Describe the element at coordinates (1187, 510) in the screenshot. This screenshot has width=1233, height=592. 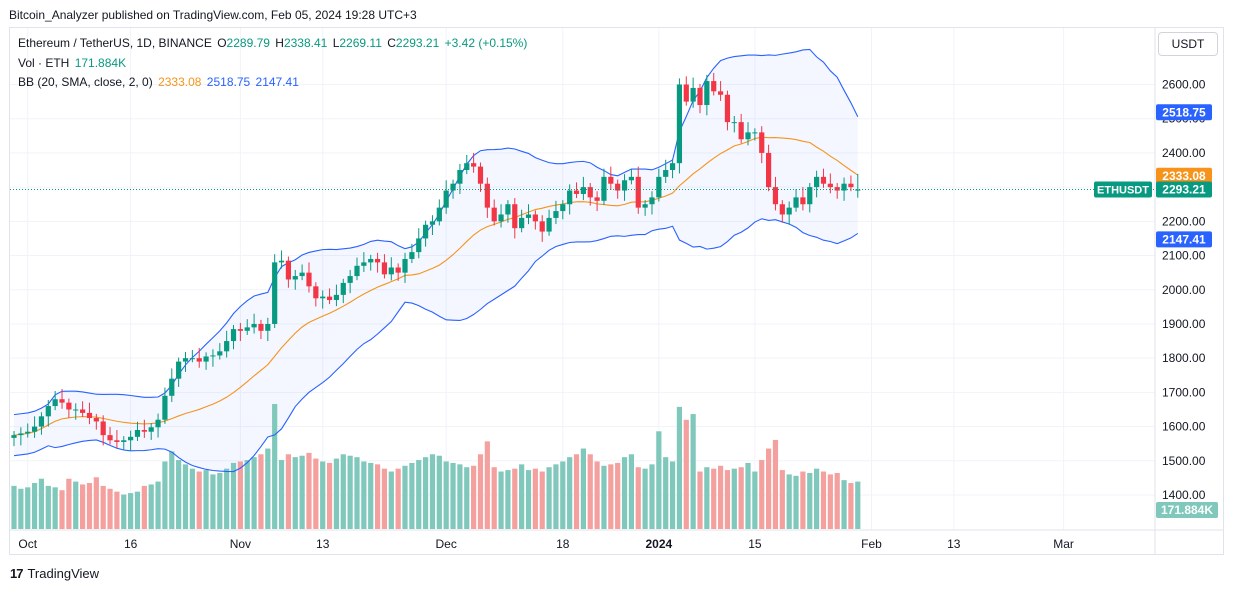
I see `volume-badge-label: 171.884K` at that location.